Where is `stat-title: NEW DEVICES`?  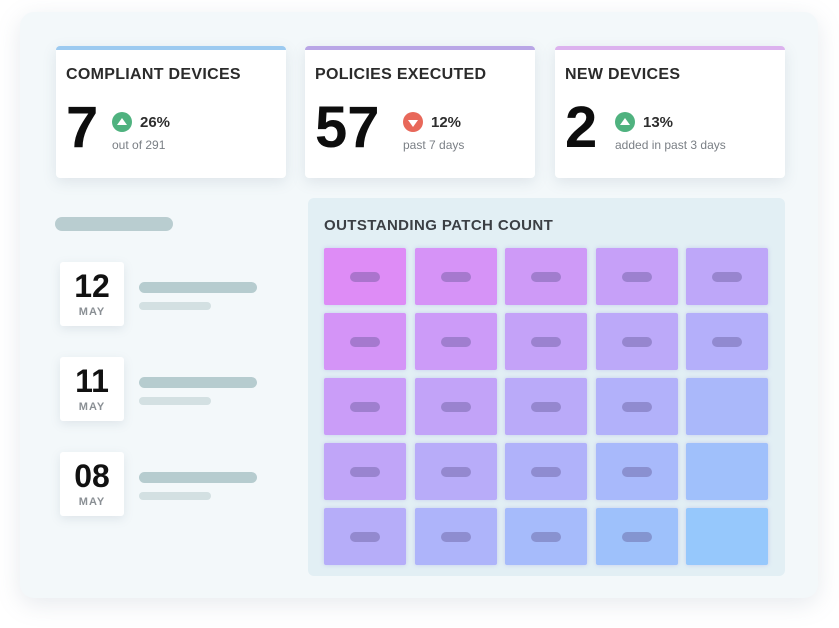
stat-title: NEW DEVICES is located at coordinates (623, 74).